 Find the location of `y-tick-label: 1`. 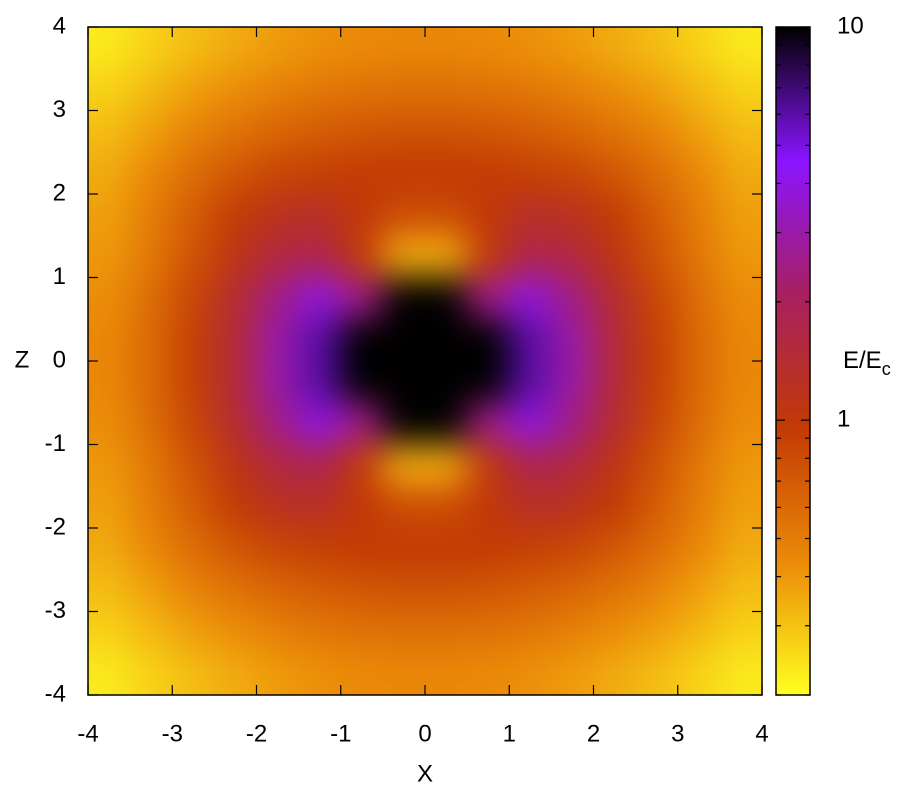

y-tick-label: 1 is located at coordinates (59, 276).